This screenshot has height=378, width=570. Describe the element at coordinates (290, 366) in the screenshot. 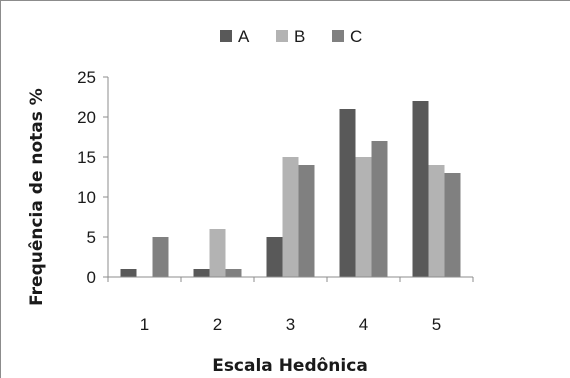

I see `x-axis-title: Escala Hedônica` at that location.